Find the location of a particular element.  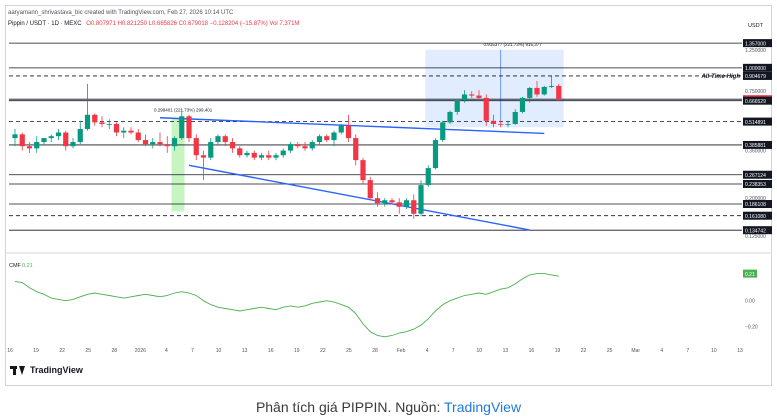

level-price-tag: 1.357000 is located at coordinates (755, 44).